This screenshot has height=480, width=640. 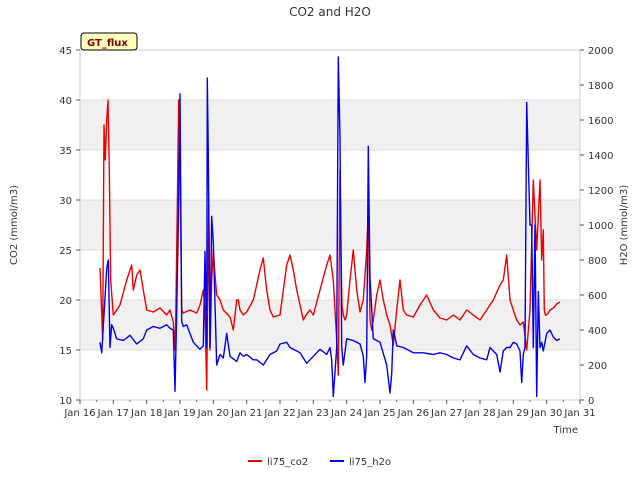 What do you see at coordinates (65, 351) in the screenshot?
I see `left-y-tick-label: 15` at bounding box center [65, 351].